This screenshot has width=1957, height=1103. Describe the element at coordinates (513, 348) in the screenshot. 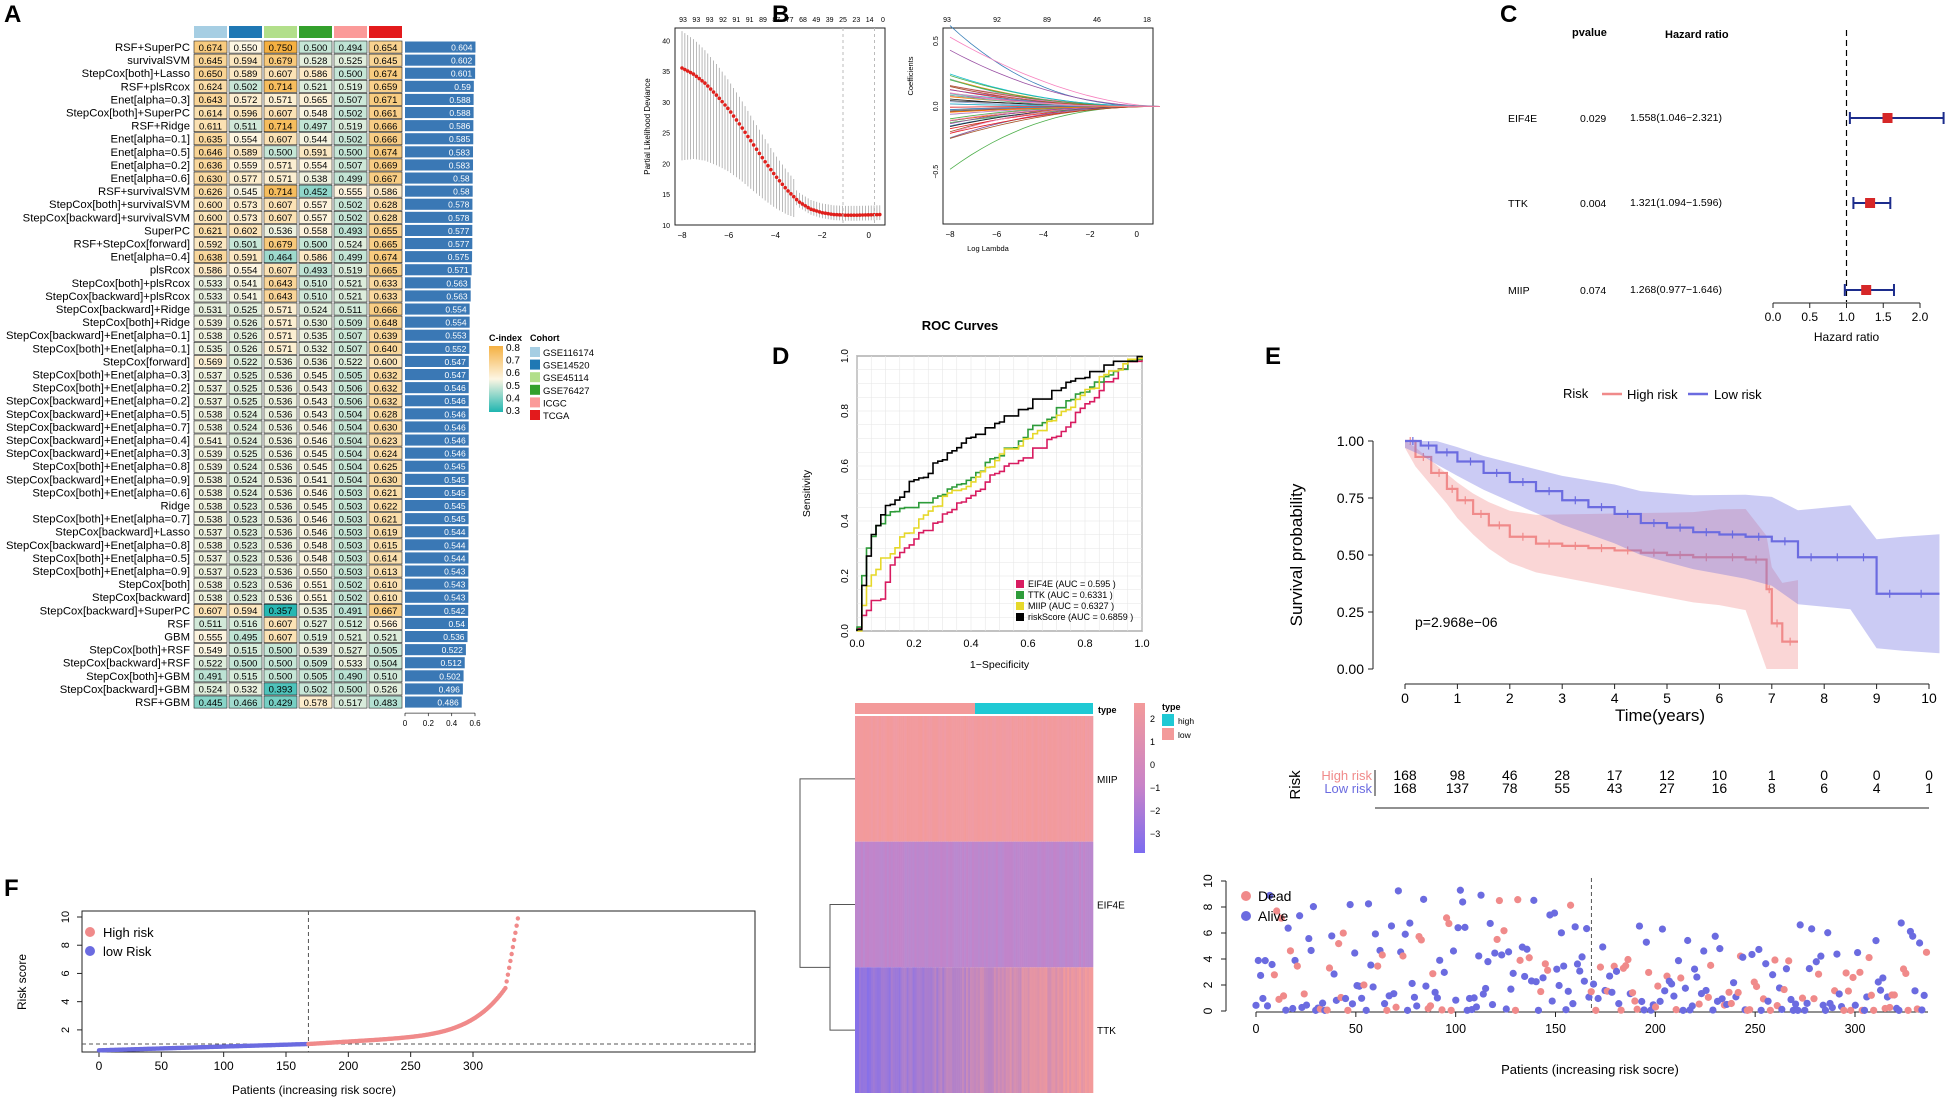

I see `cindex-legend-tick: 0.8` at that location.